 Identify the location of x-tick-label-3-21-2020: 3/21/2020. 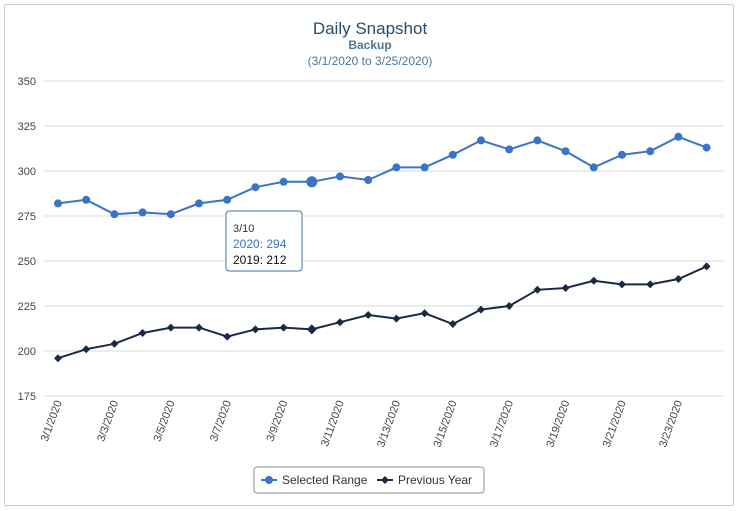
(615, 424).